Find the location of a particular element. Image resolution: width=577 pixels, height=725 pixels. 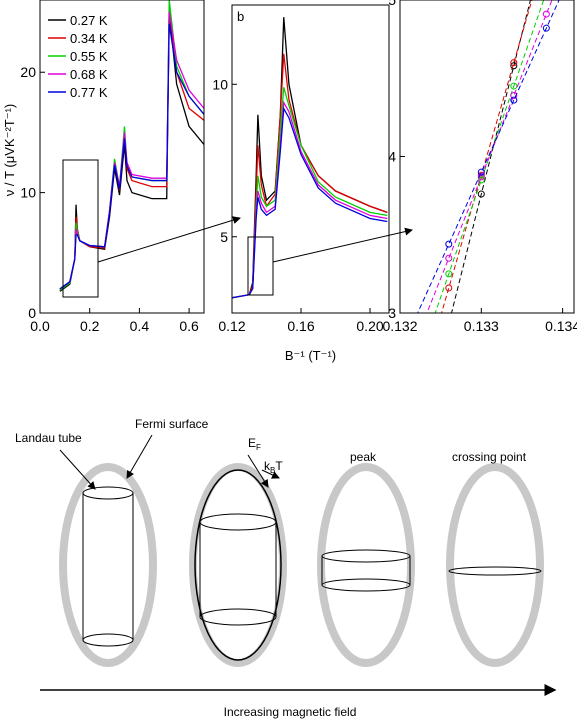

label: Landau tube is located at coordinates (48, 438).